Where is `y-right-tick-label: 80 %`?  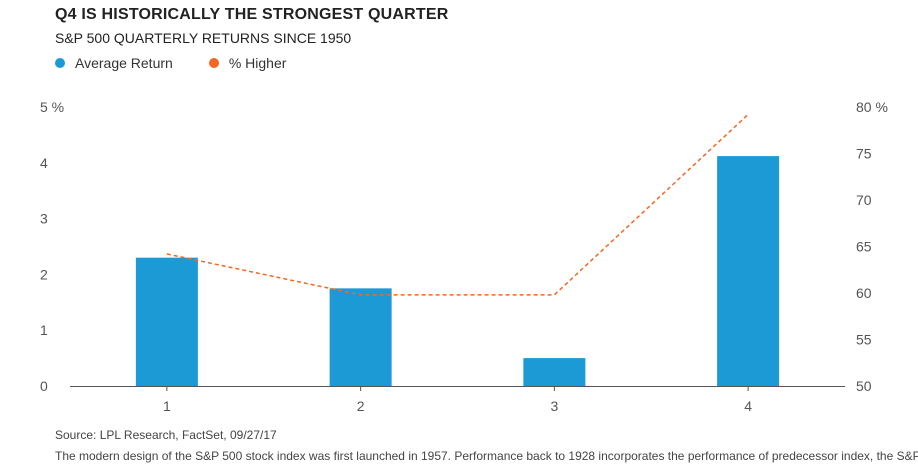 y-right-tick-label: 80 % is located at coordinates (872, 107).